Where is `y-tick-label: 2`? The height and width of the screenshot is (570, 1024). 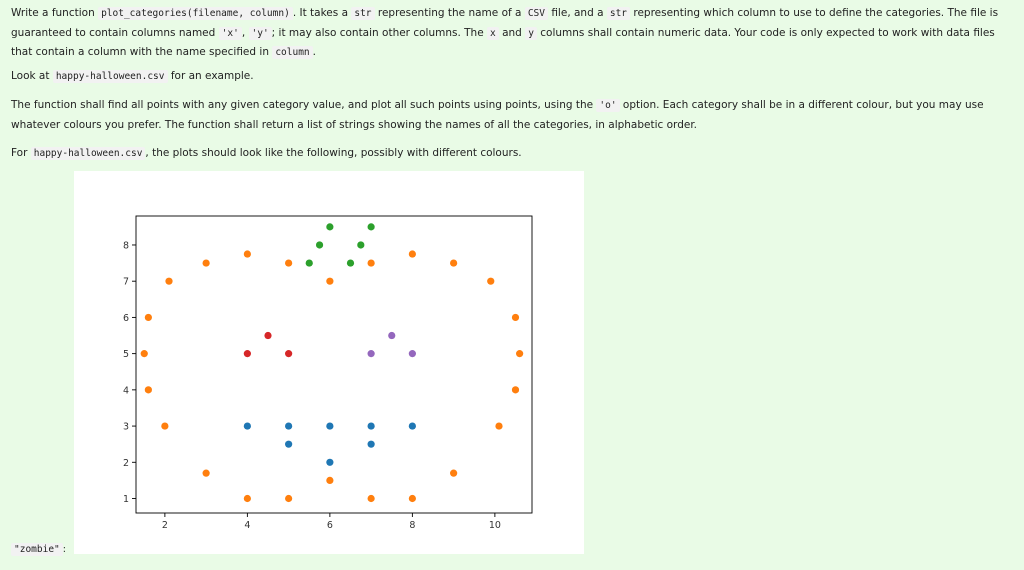 y-tick-label: 2 is located at coordinates (126, 463).